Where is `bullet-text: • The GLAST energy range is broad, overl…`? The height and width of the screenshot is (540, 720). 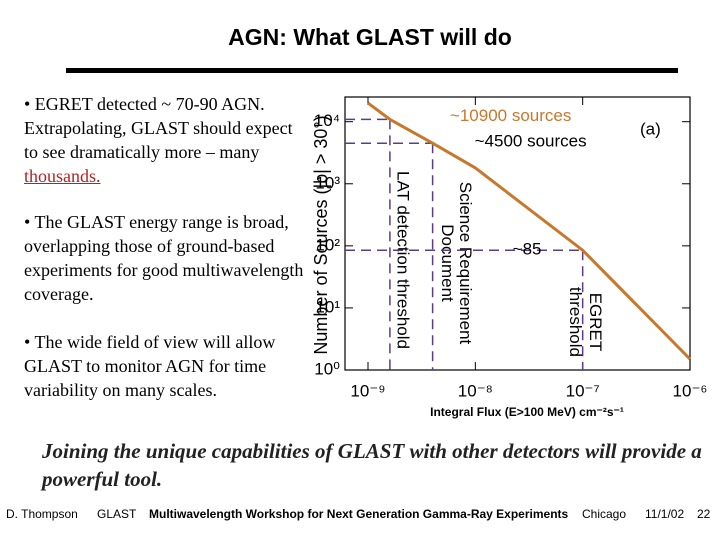
bullet-text: • The GLAST energy range is broad, overl… is located at coordinates (164, 258).